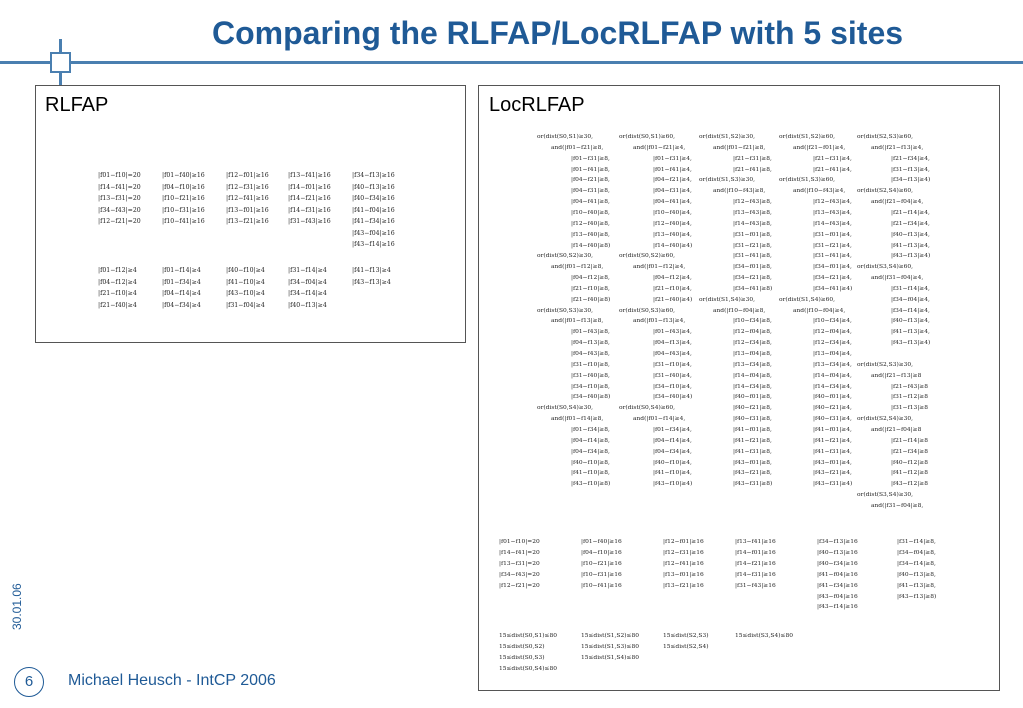 This screenshot has height=708, width=1023. Describe the element at coordinates (245, 282) in the screenshot. I see `formula-cell: |f41−f10|≥4` at that location.